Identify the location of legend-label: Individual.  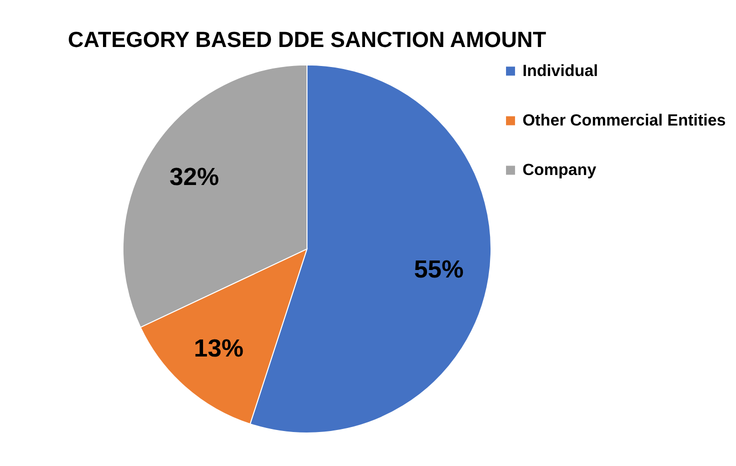
(560, 71).